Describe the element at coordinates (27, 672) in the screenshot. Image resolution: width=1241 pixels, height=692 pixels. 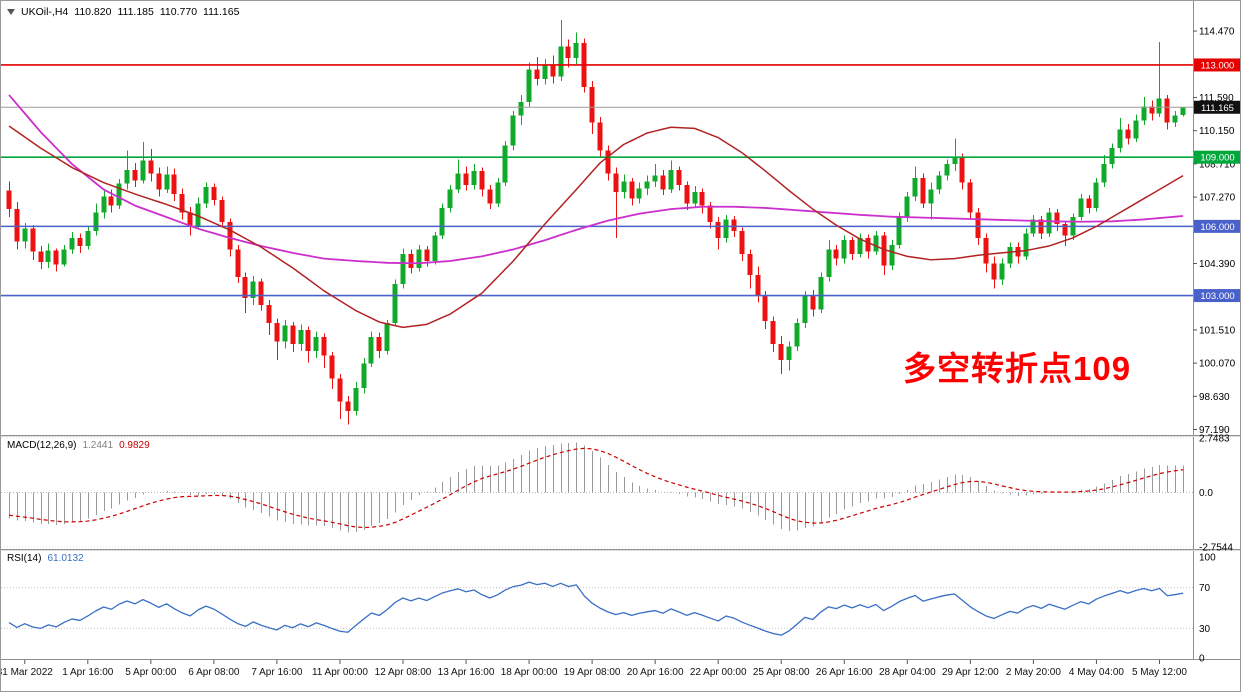
I see `time-label: 31 Mar 2022` at that location.